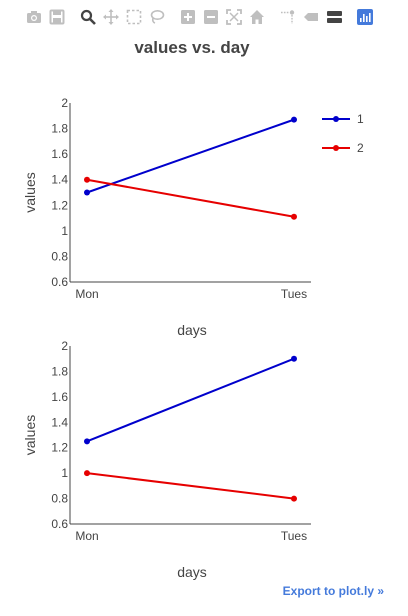 The height and width of the screenshot is (616, 408). What do you see at coordinates (190, 198) in the screenshot?
I see `chart-1-series-2-line` at bounding box center [190, 198].